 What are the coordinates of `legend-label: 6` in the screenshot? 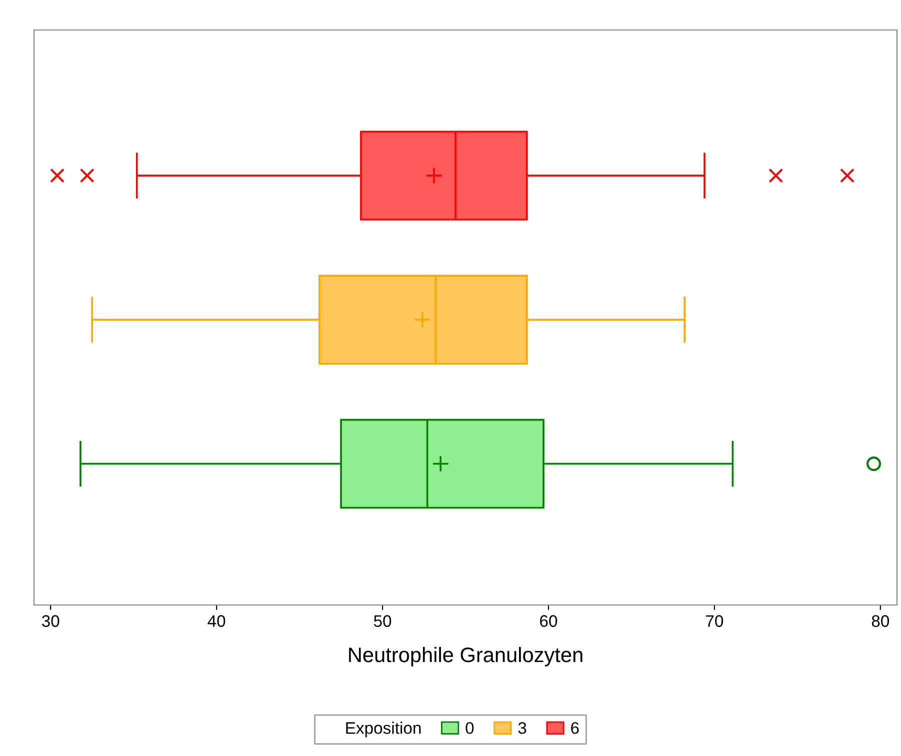 It's located at (575, 728).